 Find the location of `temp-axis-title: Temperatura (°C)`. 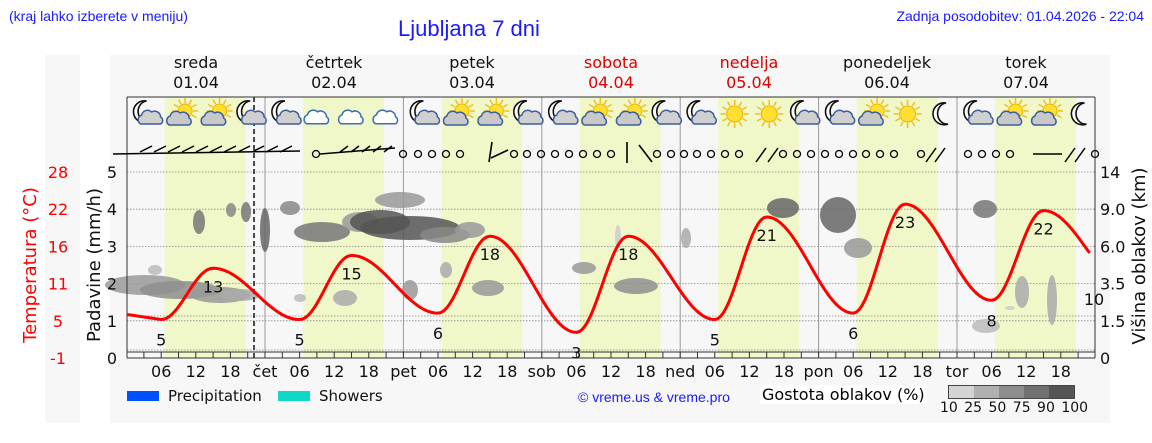

temp-axis-title: Temperatura (°C) is located at coordinates (30, 265).